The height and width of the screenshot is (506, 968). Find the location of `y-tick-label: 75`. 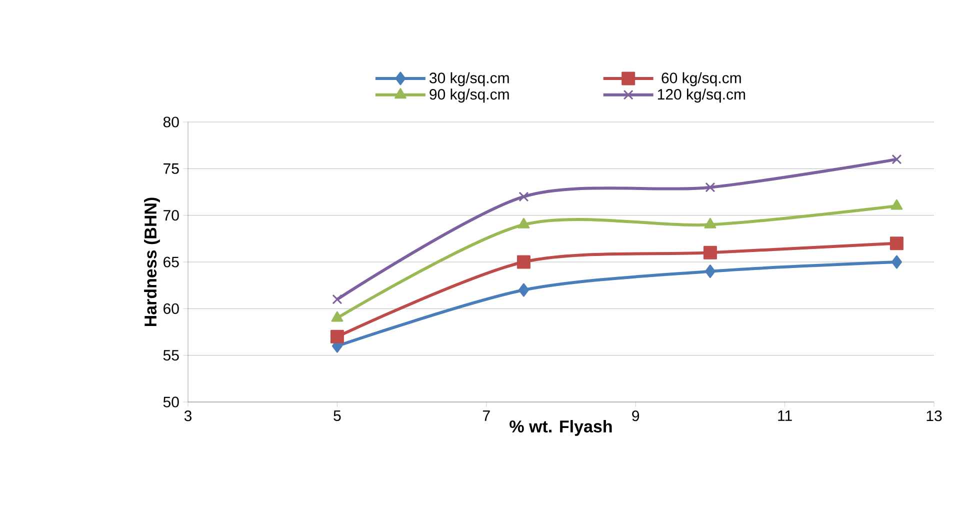

y-tick-label: 75 is located at coordinates (171, 168).